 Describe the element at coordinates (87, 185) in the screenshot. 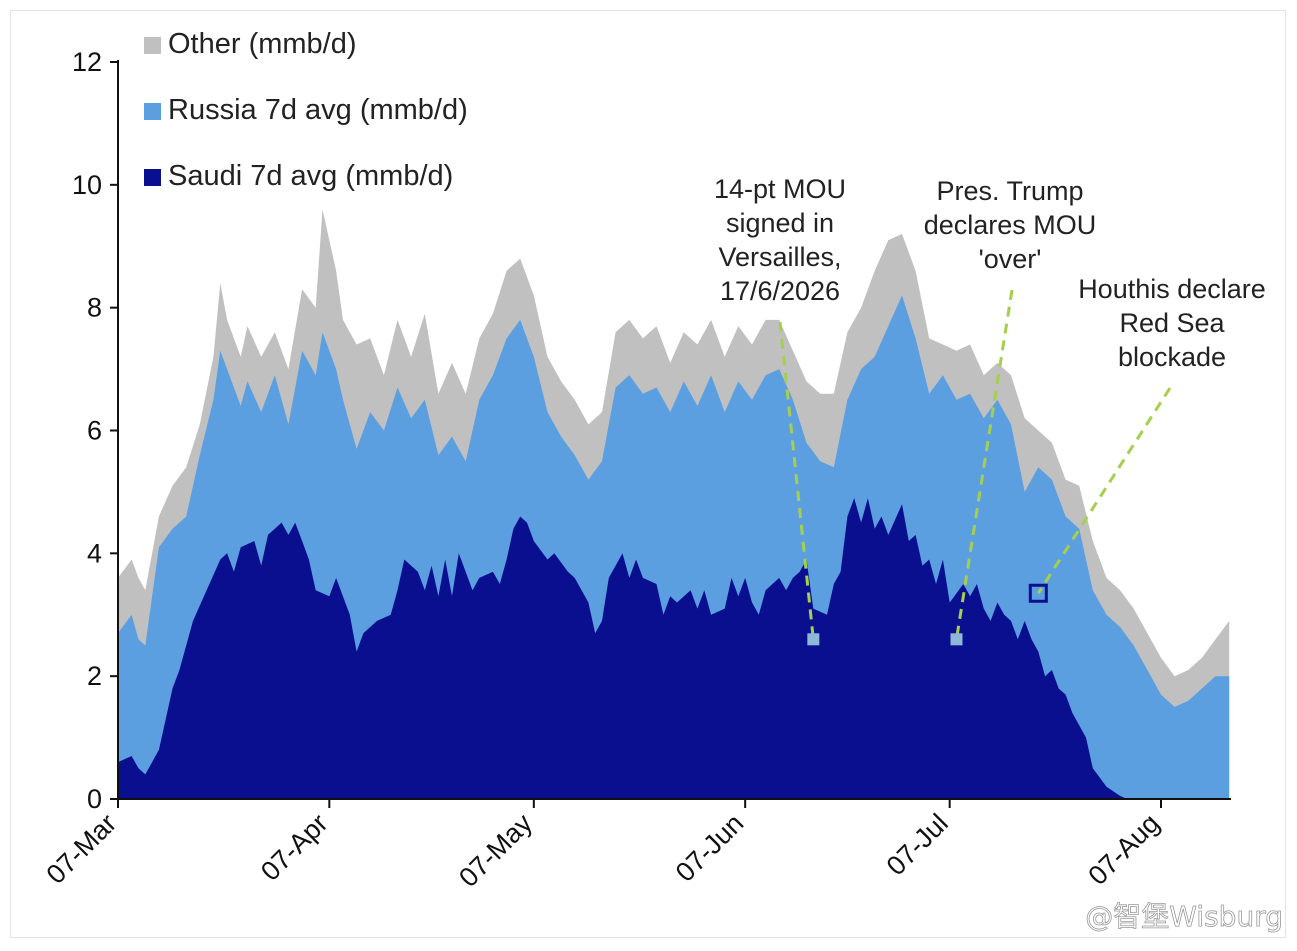

I see `y-tick-label: 10` at that location.